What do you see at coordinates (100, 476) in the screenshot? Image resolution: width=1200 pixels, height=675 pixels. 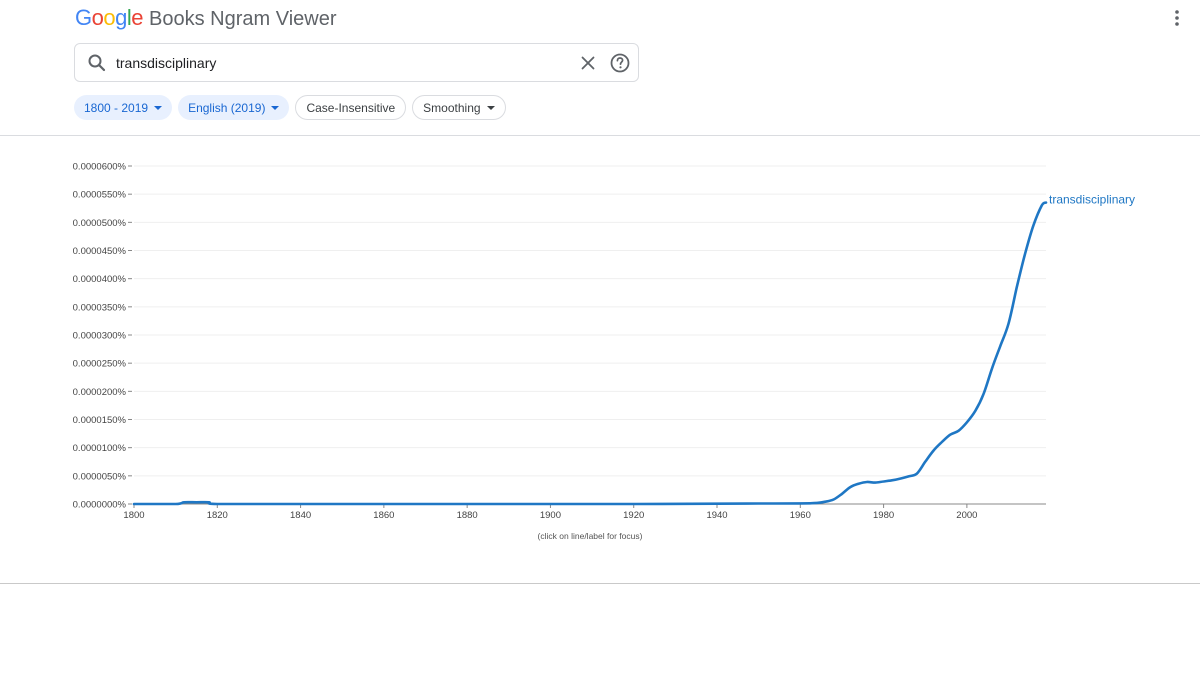 I see `y-tick-label: 0.0000050%` at bounding box center [100, 476].